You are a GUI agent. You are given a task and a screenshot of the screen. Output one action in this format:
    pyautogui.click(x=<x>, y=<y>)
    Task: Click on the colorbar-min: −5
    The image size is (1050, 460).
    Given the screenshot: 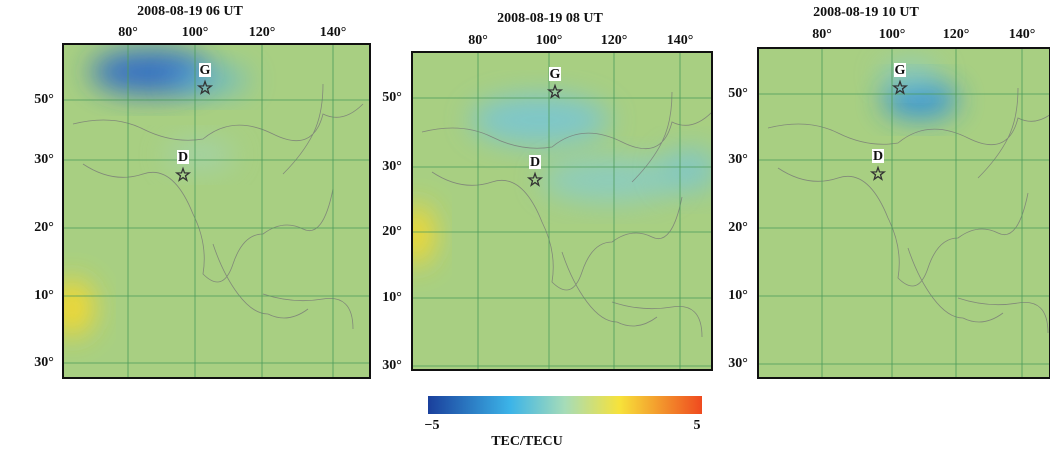 What is the action you would take?
    pyautogui.click(x=432, y=425)
    